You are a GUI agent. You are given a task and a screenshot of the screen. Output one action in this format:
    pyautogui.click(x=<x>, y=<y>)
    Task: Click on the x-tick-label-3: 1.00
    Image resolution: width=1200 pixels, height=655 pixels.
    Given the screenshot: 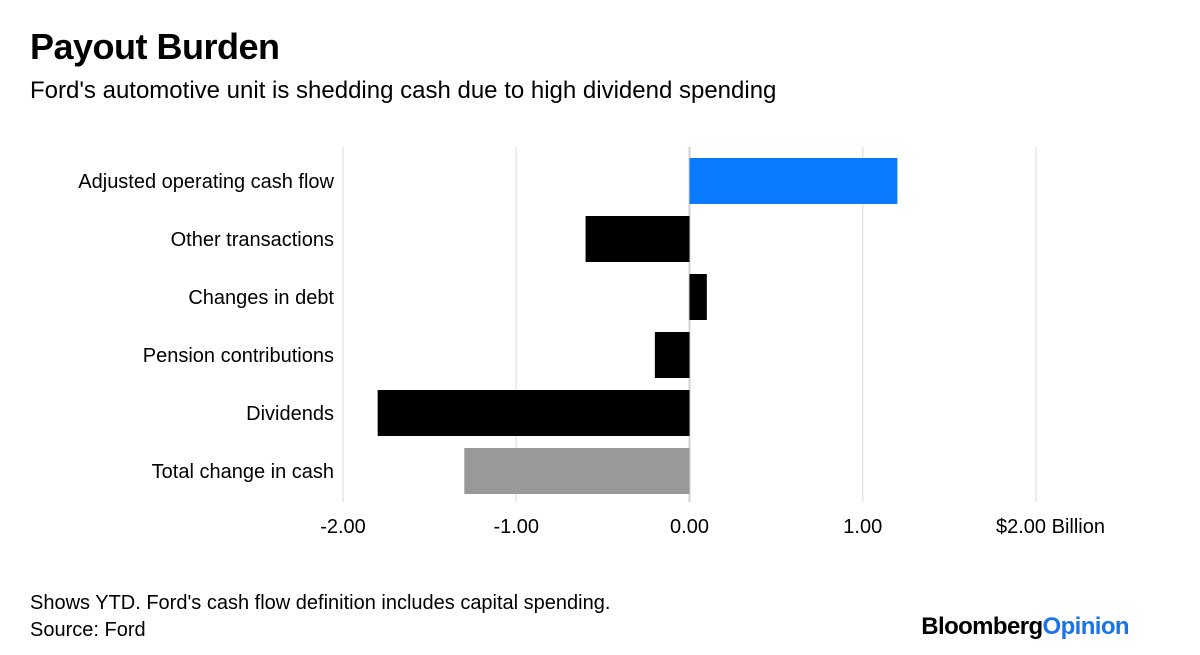 What is the action you would take?
    pyautogui.click(x=862, y=527)
    